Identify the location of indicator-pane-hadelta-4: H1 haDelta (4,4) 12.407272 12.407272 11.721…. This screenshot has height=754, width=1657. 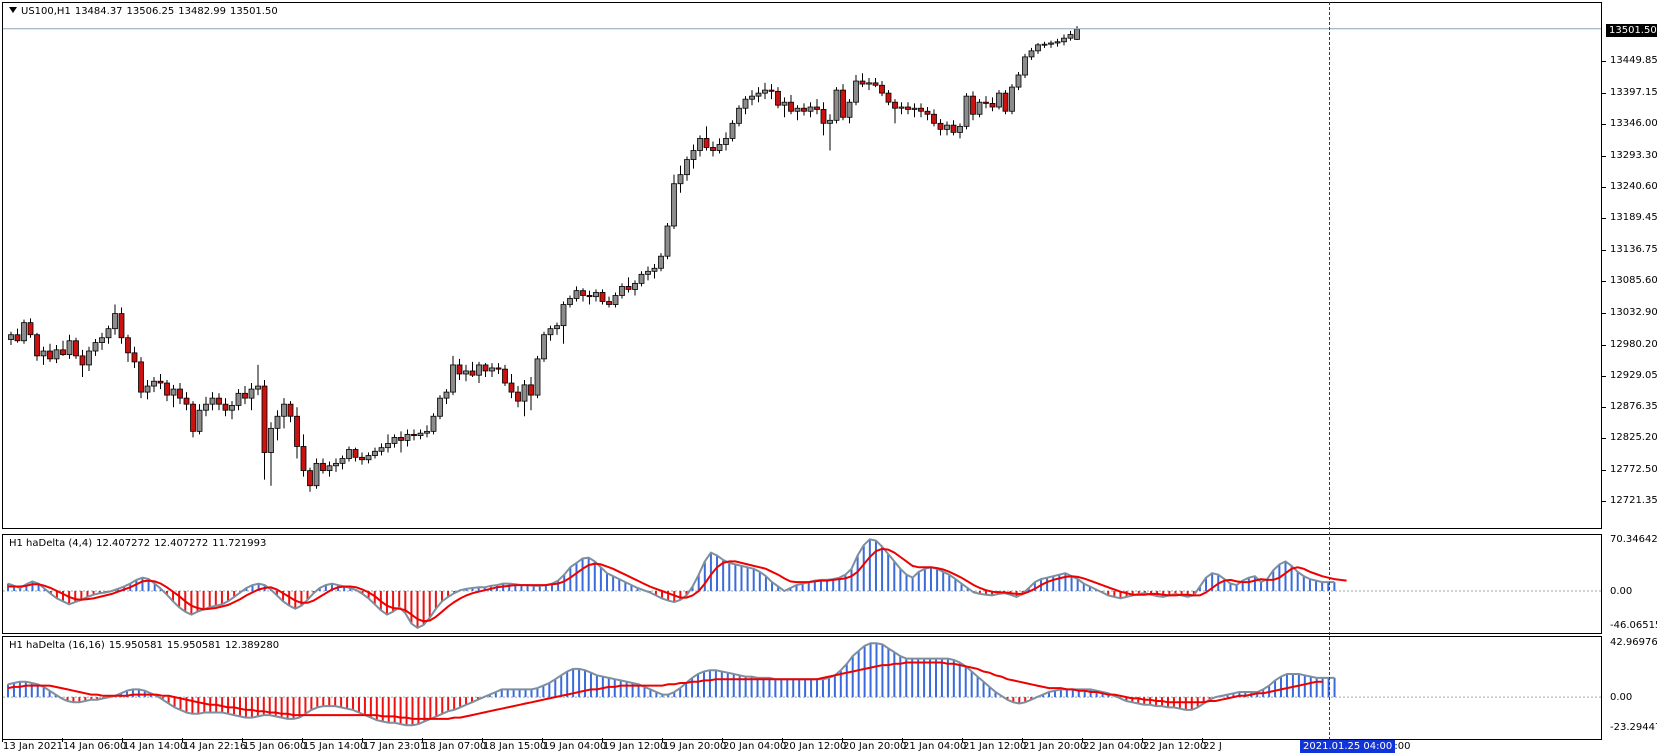
(802, 584).